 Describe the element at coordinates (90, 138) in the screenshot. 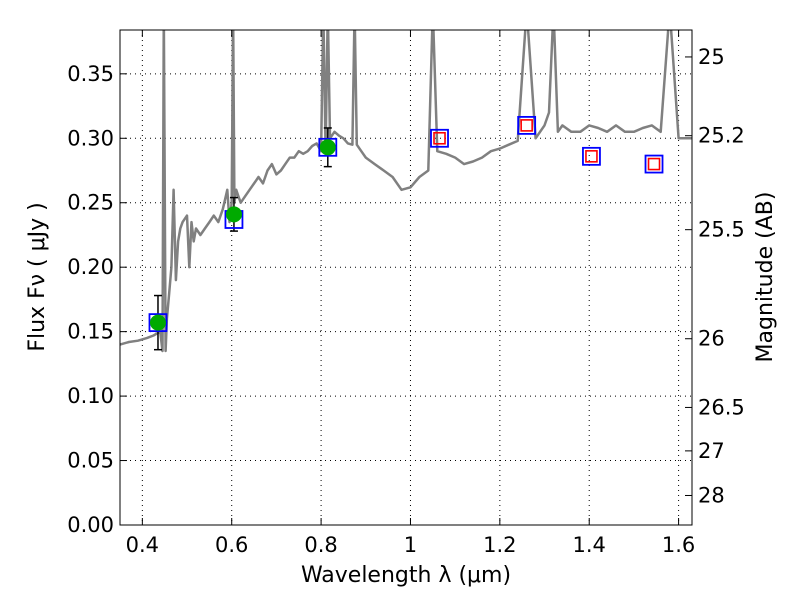

I see `y-tick-label: 0.30` at that location.